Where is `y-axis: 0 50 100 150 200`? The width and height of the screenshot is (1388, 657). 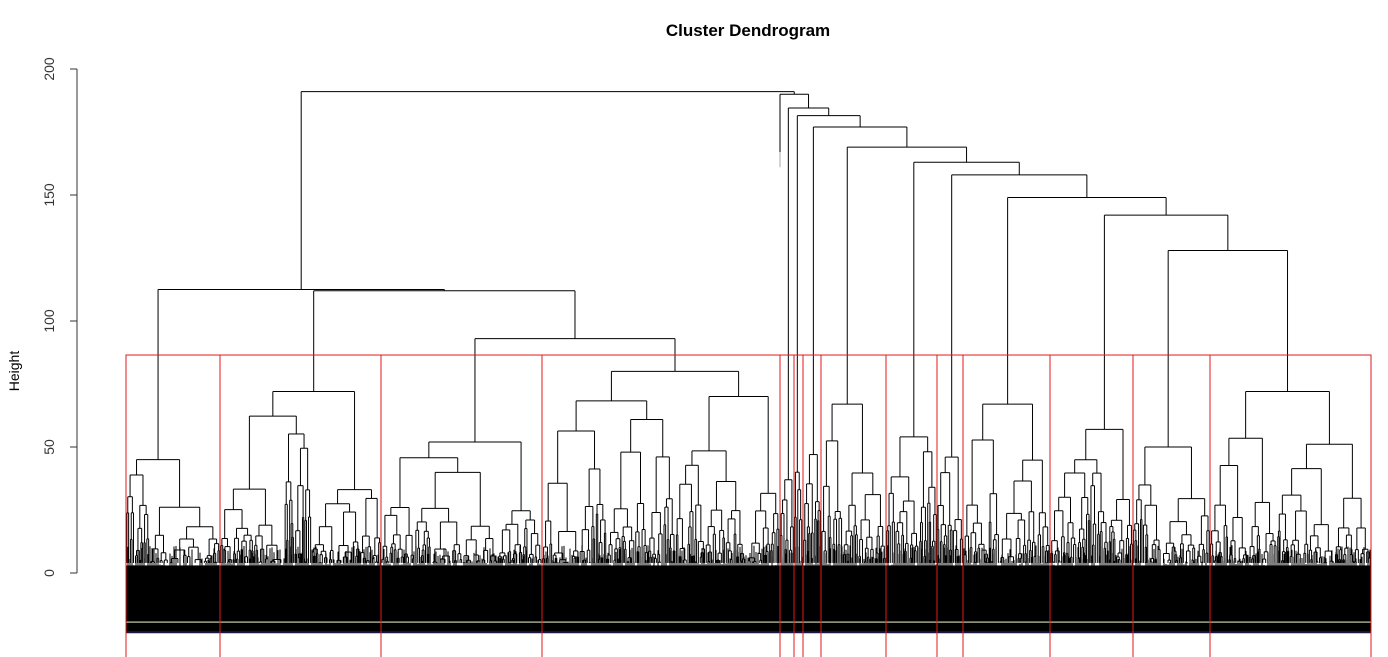 y-axis: 0 50 100 150 200 is located at coordinates (59, 317).